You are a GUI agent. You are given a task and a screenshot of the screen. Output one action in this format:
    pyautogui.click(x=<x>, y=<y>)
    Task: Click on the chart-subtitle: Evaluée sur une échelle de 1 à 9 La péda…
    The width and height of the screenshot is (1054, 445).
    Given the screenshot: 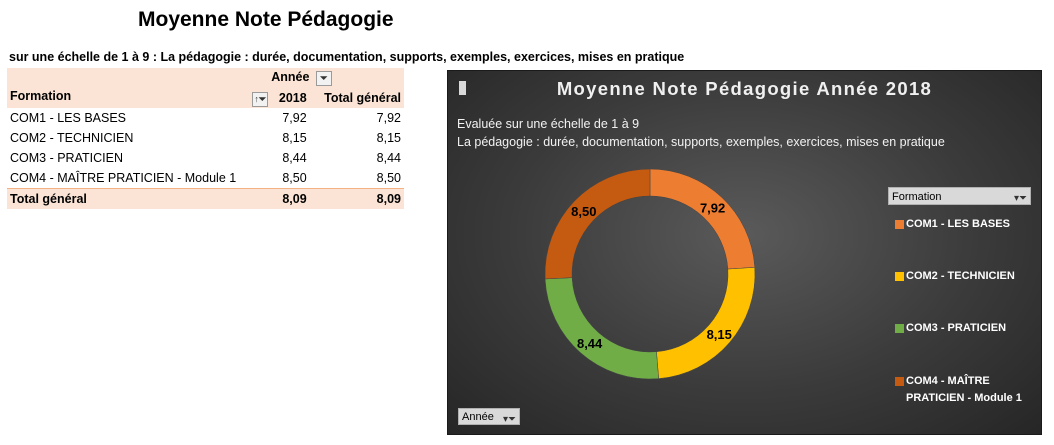 What is the action you would take?
    pyautogui.click(x=701, y=133)
    